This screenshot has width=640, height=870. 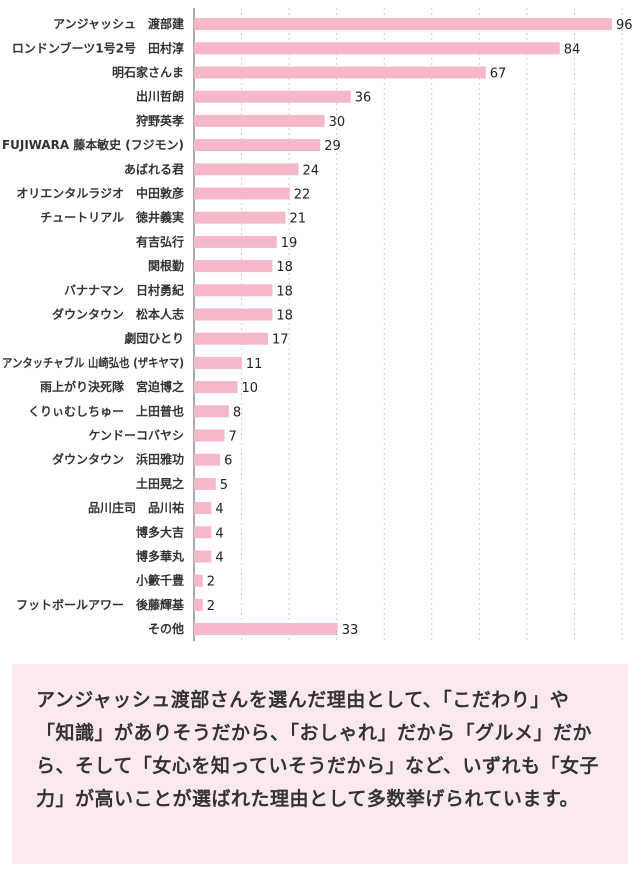 What do you see at coordinates (297, 219) in the screenshot?
I see `value-label: 21` at bounding box center [297, 219].